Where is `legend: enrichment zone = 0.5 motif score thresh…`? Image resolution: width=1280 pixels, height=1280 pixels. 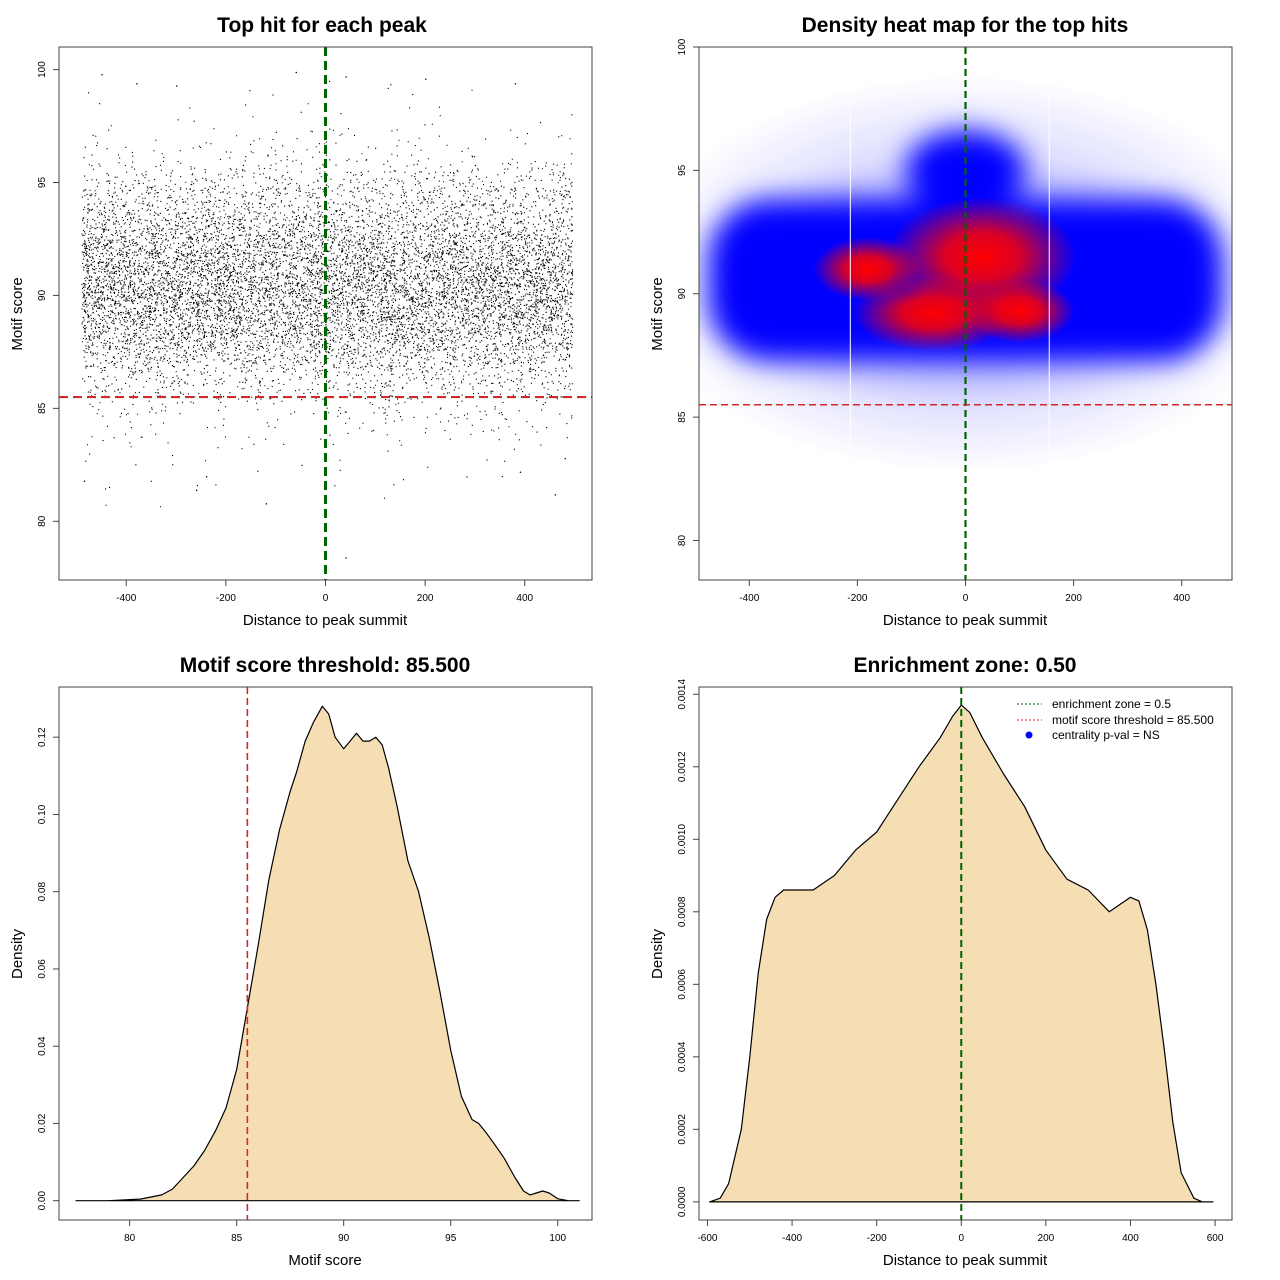 legend: enrichment zone = 0.5 motif score thresh… is located at coordinates (1115, 719).